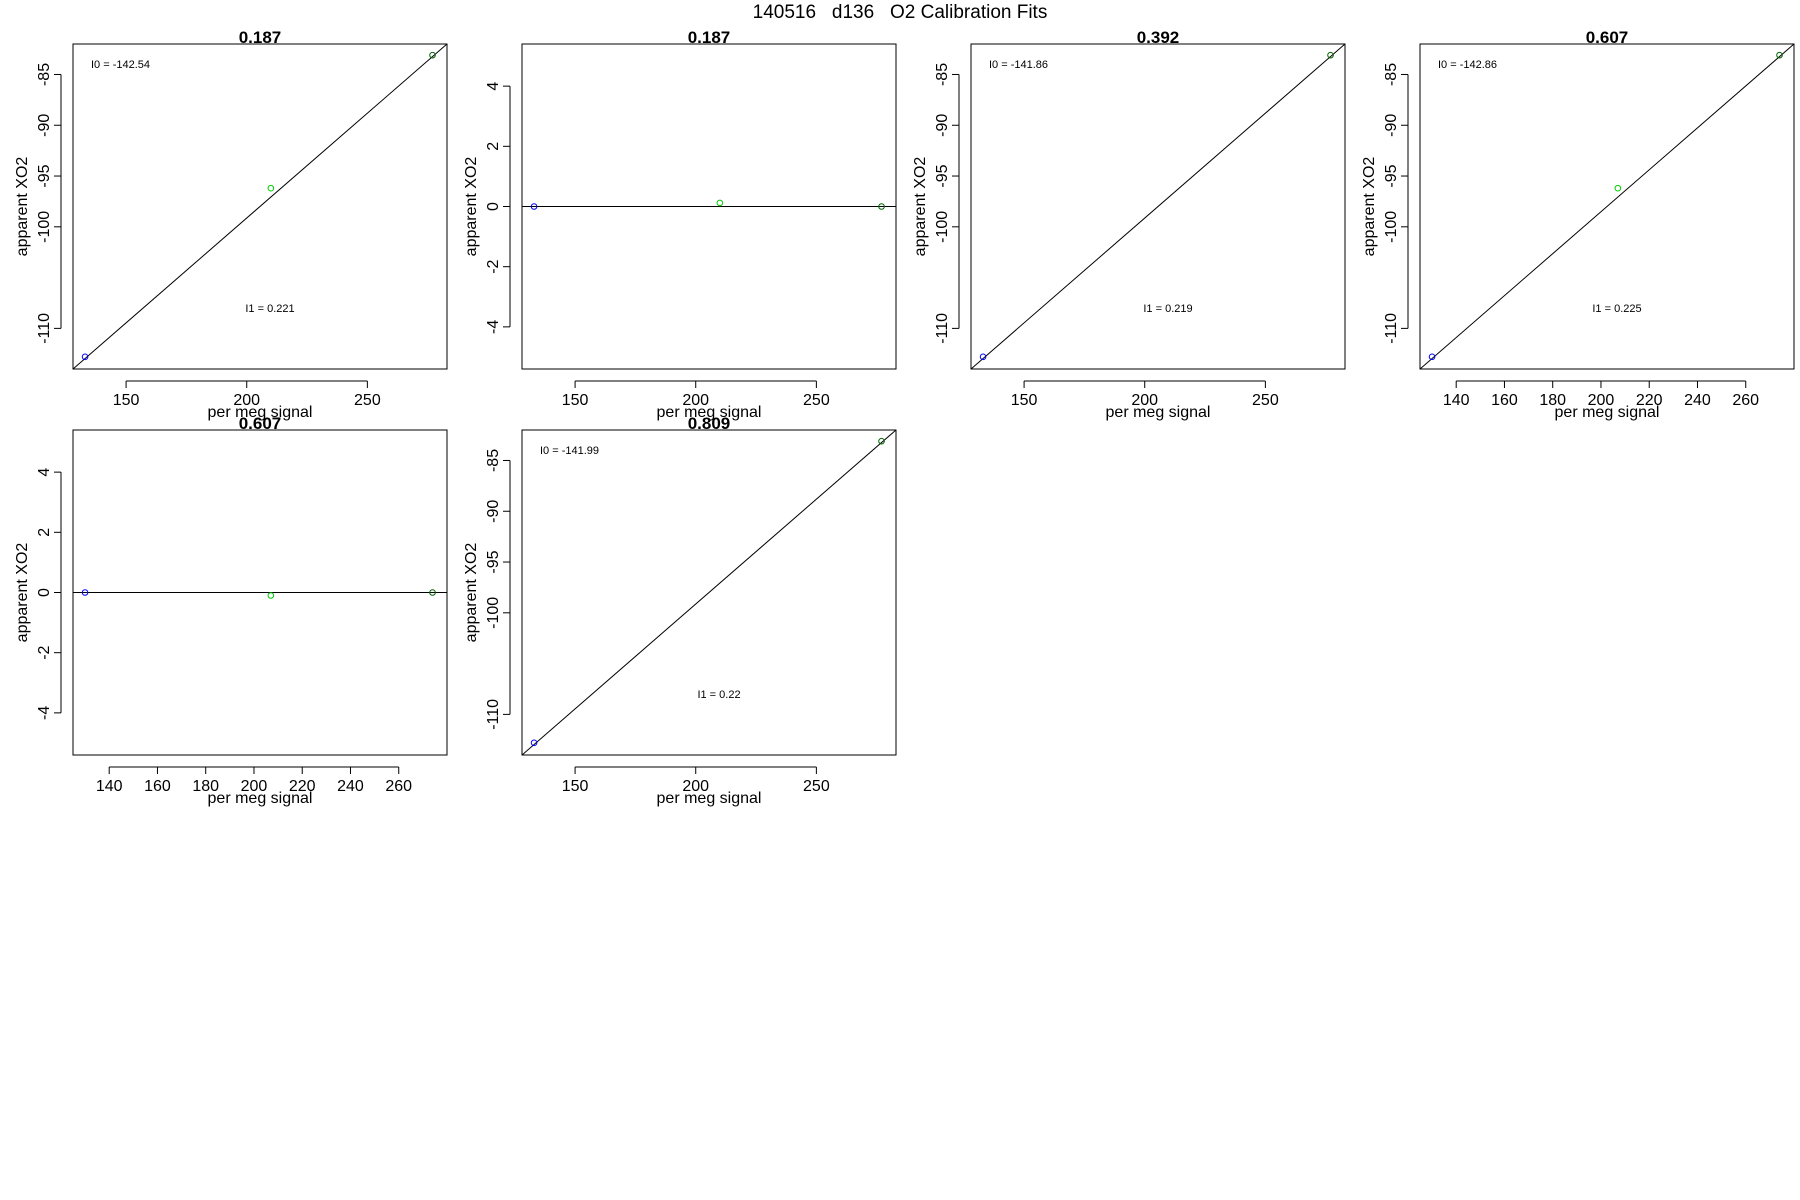 The height and width of the screenshot is (1200, 1800). Describe the element at coordinates (44, 532) in the screenshot. I see `y-tick-label: 2` at that location.